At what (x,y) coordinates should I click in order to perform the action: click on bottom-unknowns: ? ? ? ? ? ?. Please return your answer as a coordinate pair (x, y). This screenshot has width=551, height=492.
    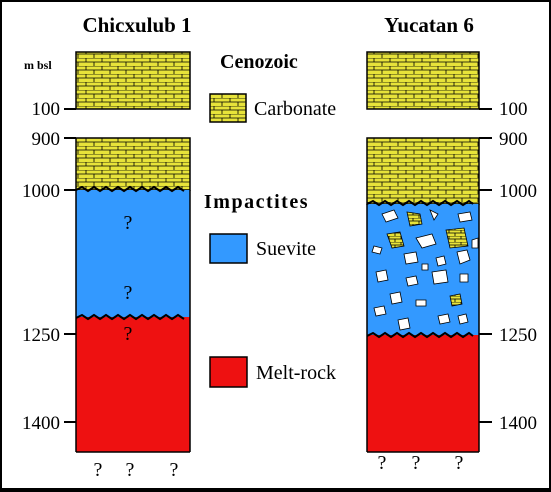
    Looking at the image, I should click on (279, 466).